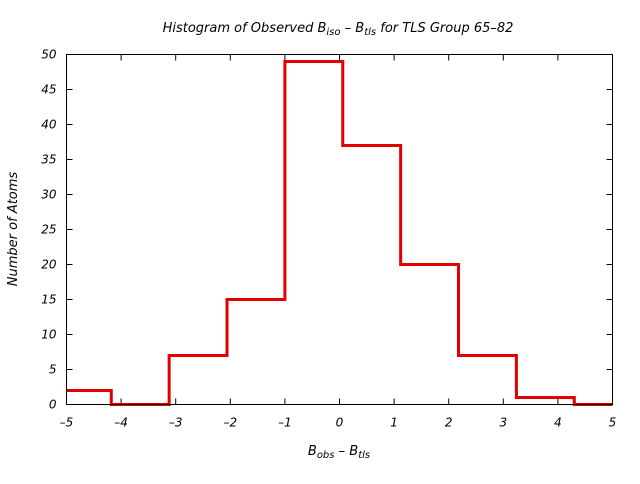  What do you see at coordinates (49, 335) in the screenshot?
I see `y-tick-label: 10` at bounding box center [49, 335].